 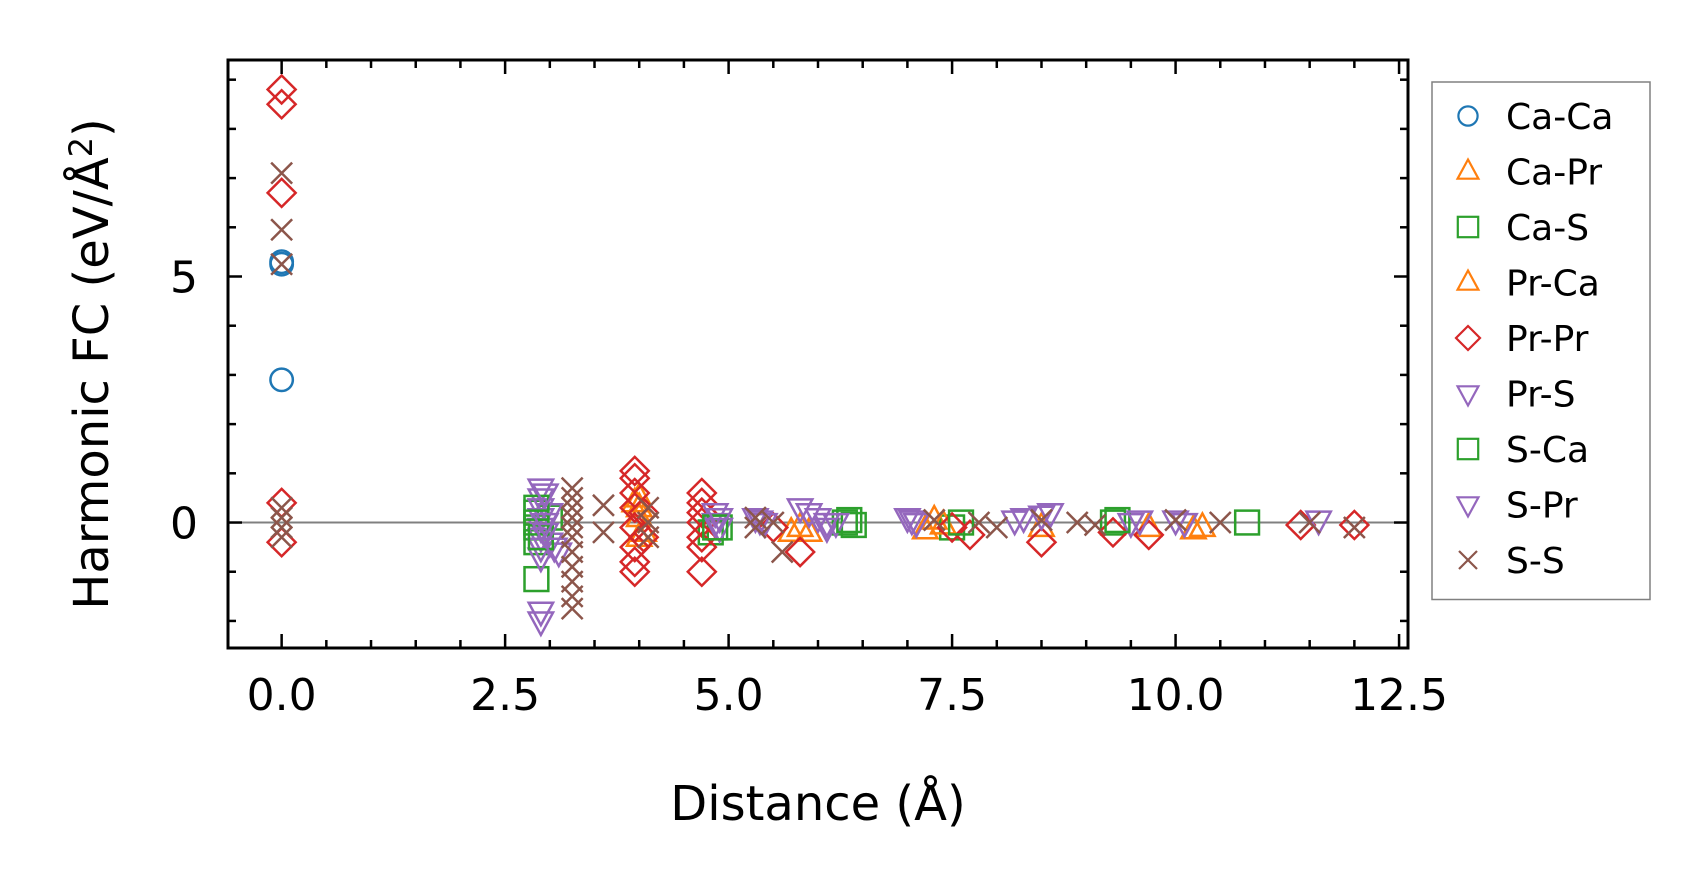 I want to click on x-tick-label: 0.0, so click(x=282, y=695).